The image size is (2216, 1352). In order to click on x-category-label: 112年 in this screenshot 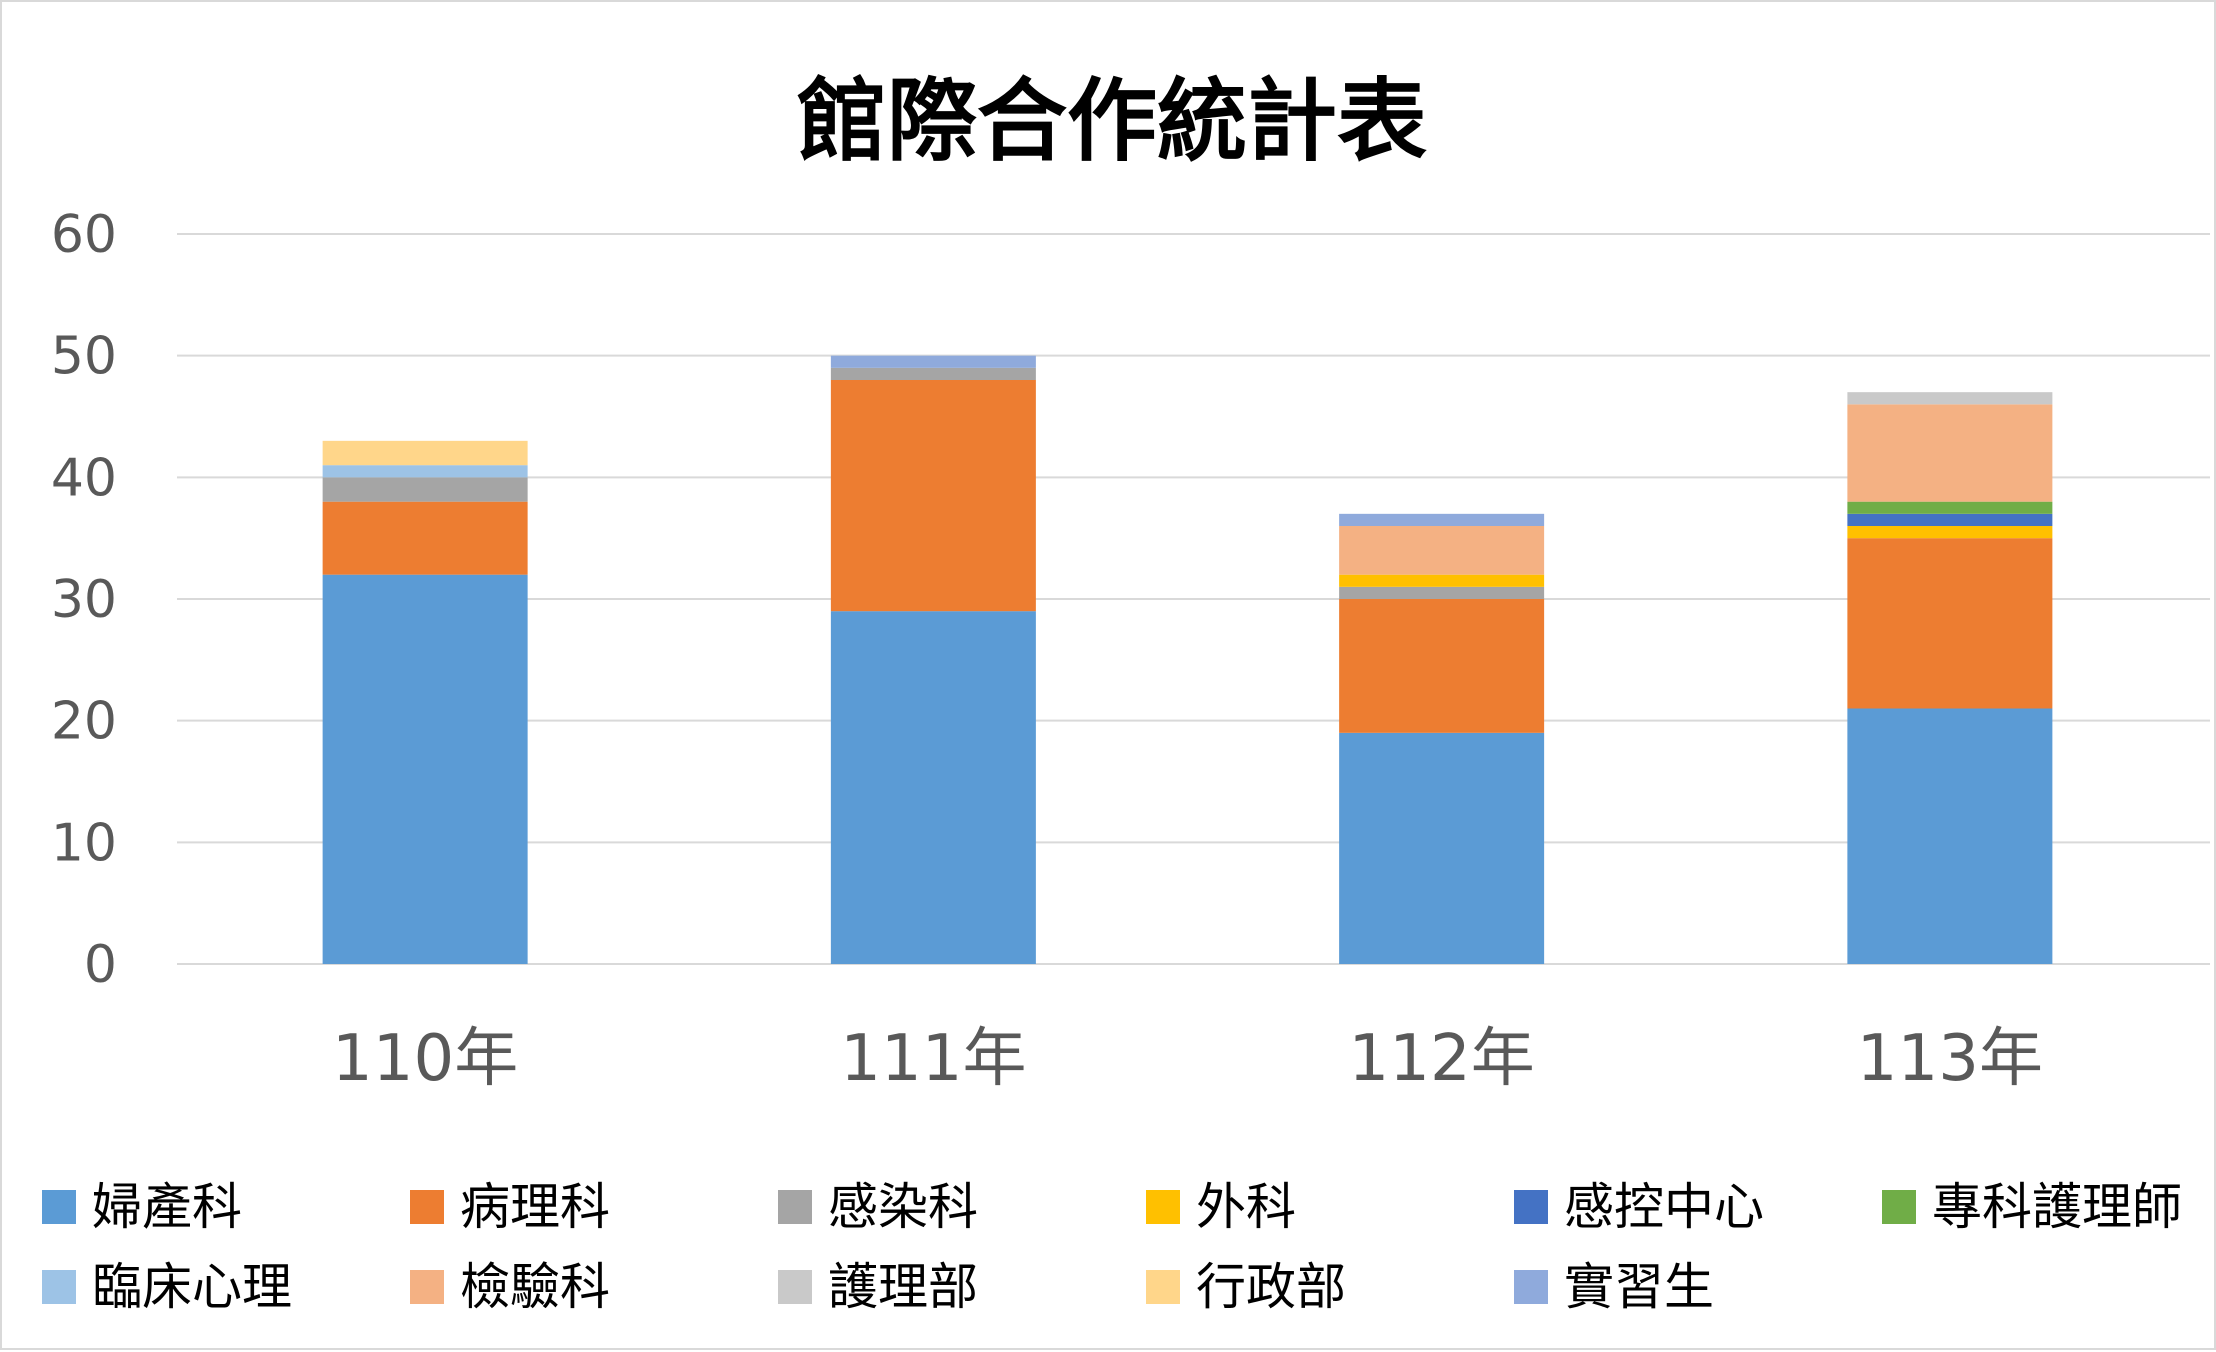, I will do `click(1442, 1059)`.